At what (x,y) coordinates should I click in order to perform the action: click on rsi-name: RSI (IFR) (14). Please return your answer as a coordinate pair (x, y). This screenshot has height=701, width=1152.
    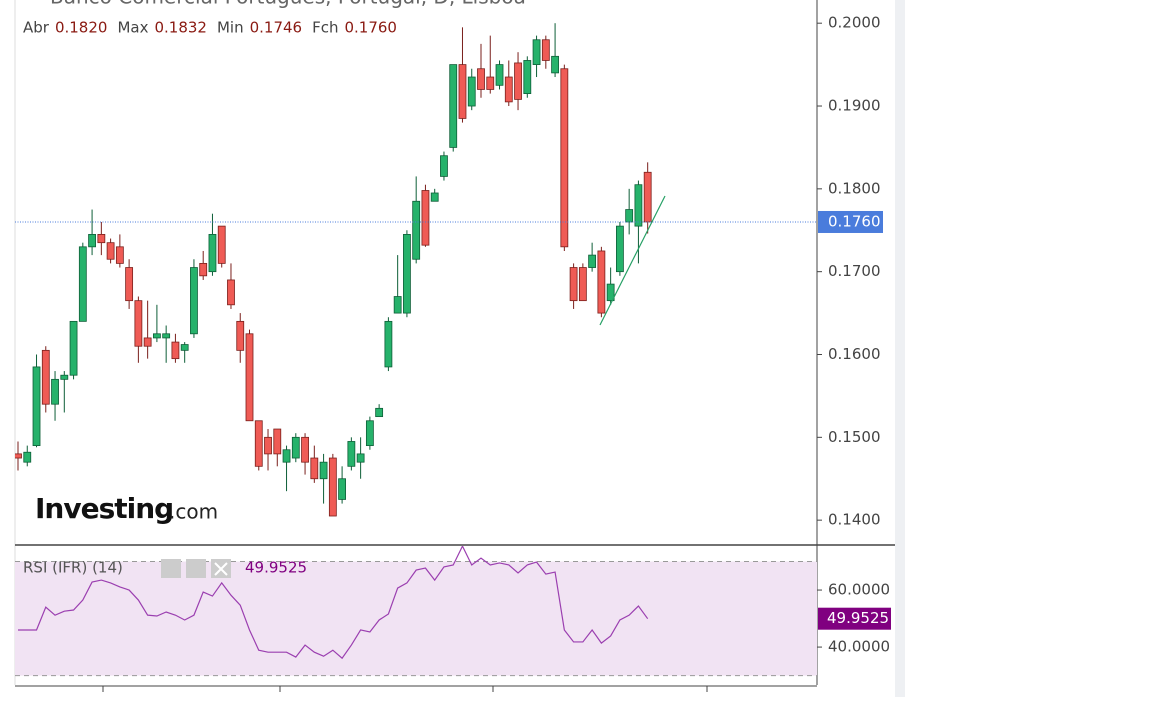
    Looking at the image, I should click on (73, 568).